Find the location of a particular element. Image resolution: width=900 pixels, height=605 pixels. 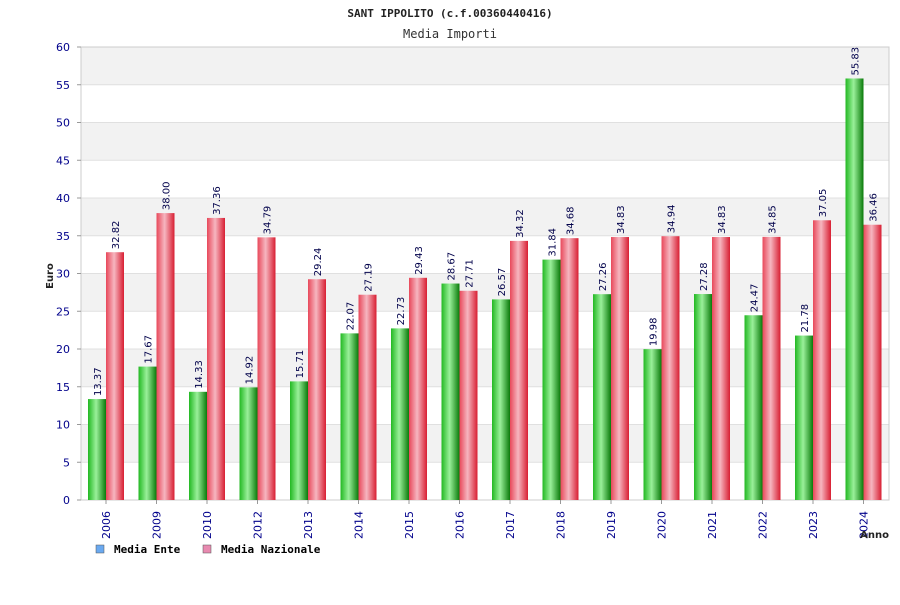

data-label-media-ente: 31.84 is located at coordinates (553, 242).